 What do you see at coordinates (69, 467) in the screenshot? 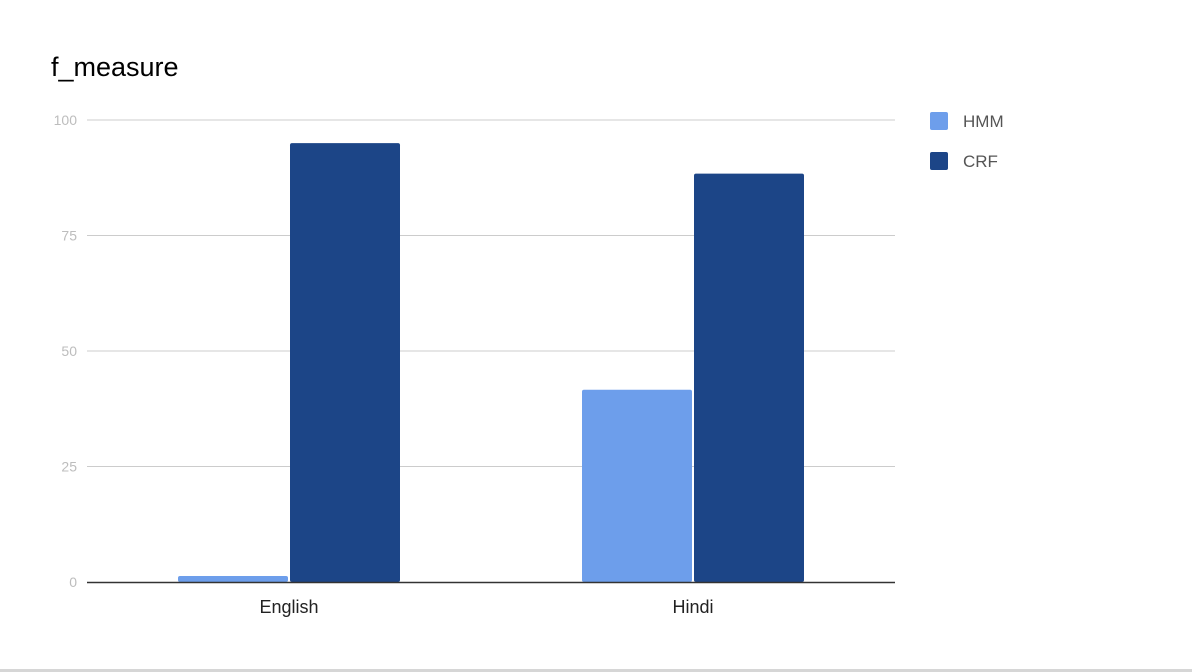
I see `y-tick-label: 25` at bounding box center [69, 467].